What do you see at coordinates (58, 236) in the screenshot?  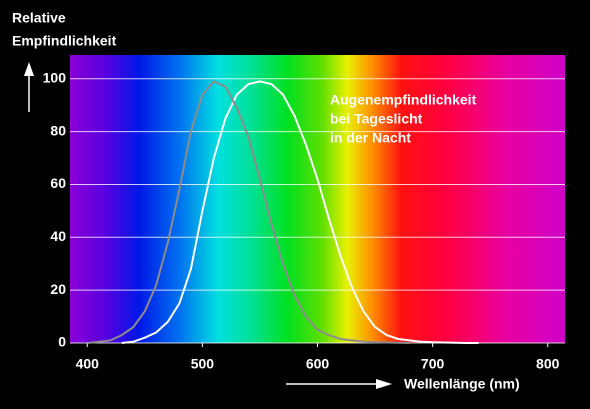 I see `y-tick-label: 40` at bounding box center [58, 236].